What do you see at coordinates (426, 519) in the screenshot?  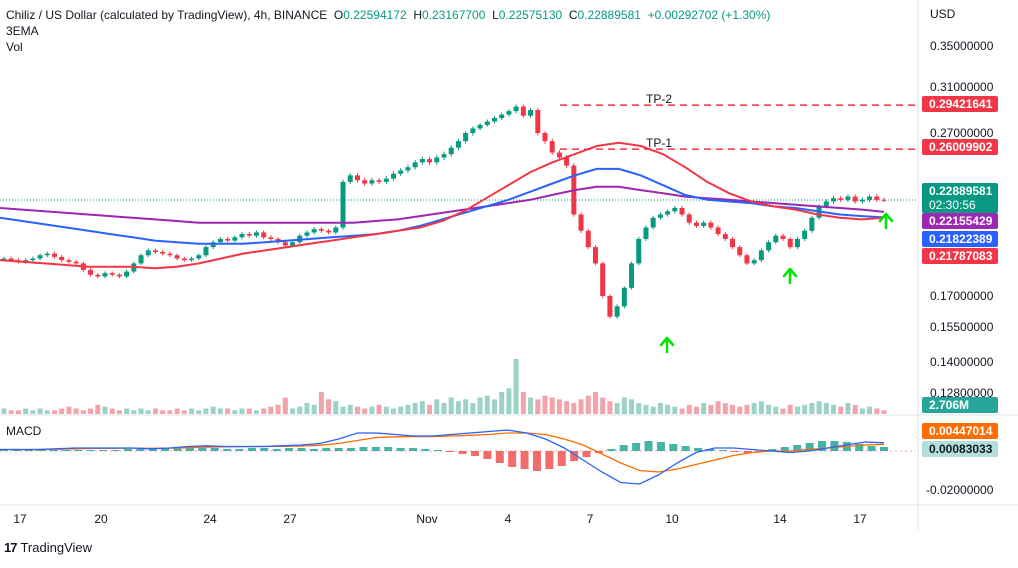 I see `time-tick-label: Nov` at bounding box center [426, 519].